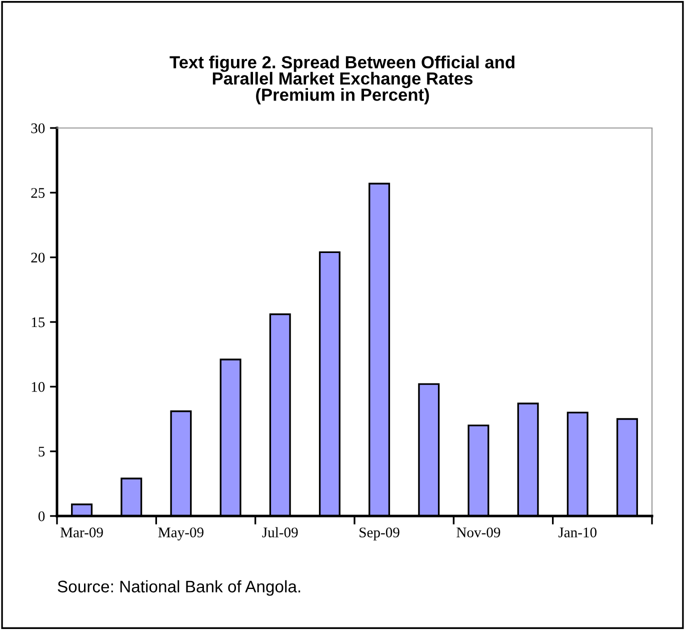 The width and height of the screenshot is (685, 630). I want to click on x-tick-label: Nov-09, so click(478, 533).